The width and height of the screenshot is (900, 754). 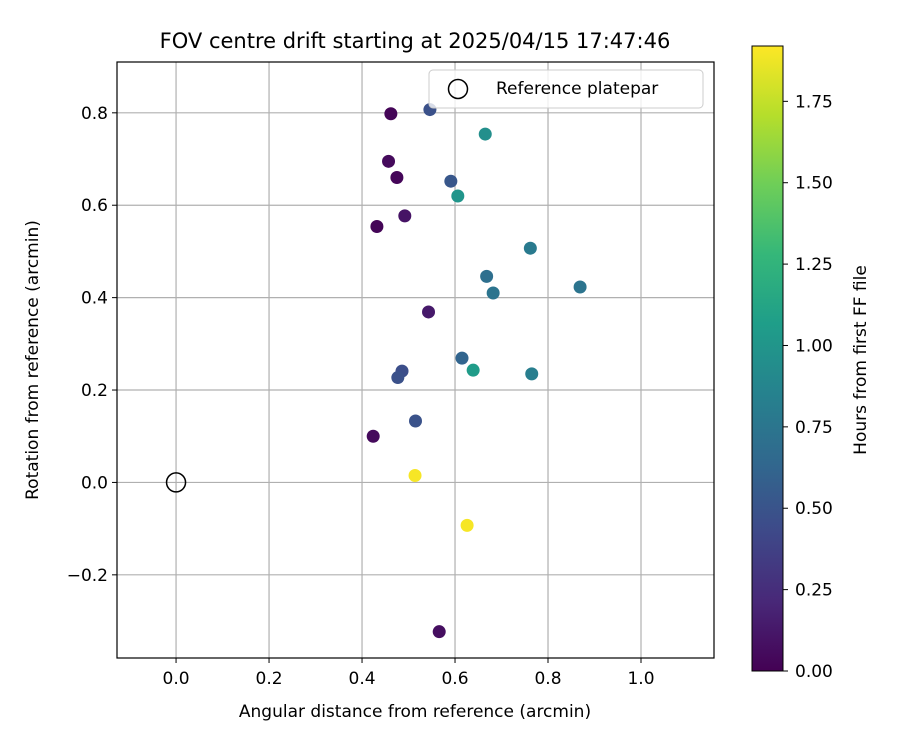 I want to click on legend-box, so click(x=566, y=89).